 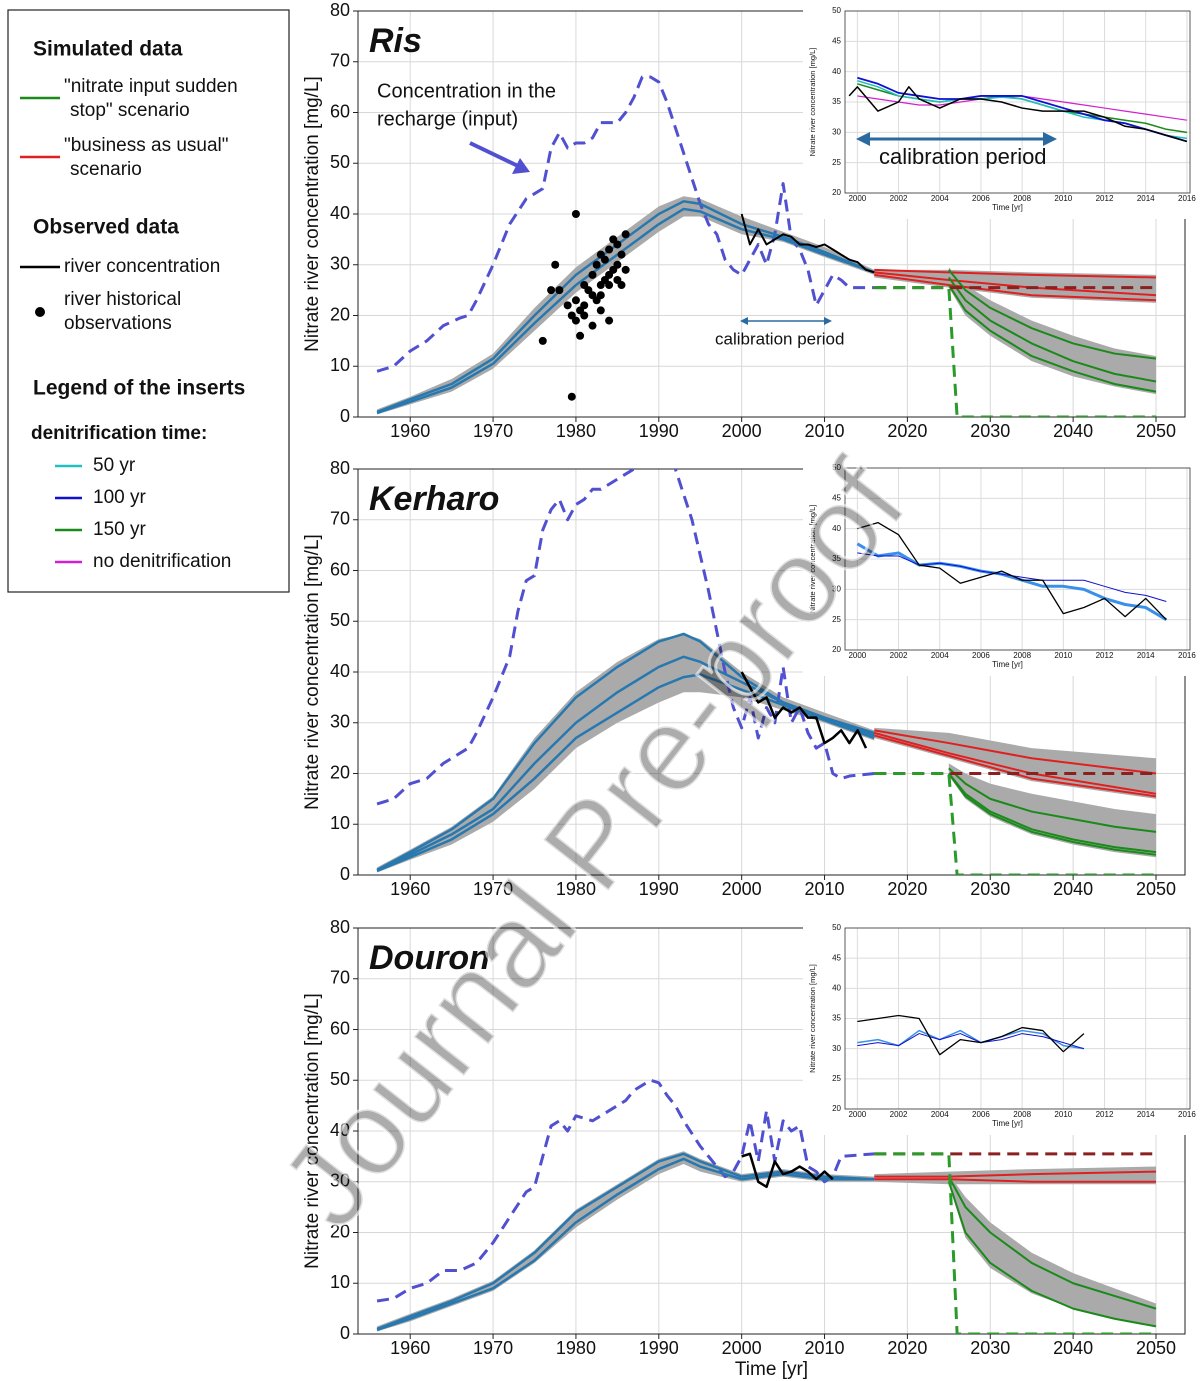 What do you see at coordinates (971, 1035) in the screenshot?
I see `inset-line` at bounding box center [971, 1035].